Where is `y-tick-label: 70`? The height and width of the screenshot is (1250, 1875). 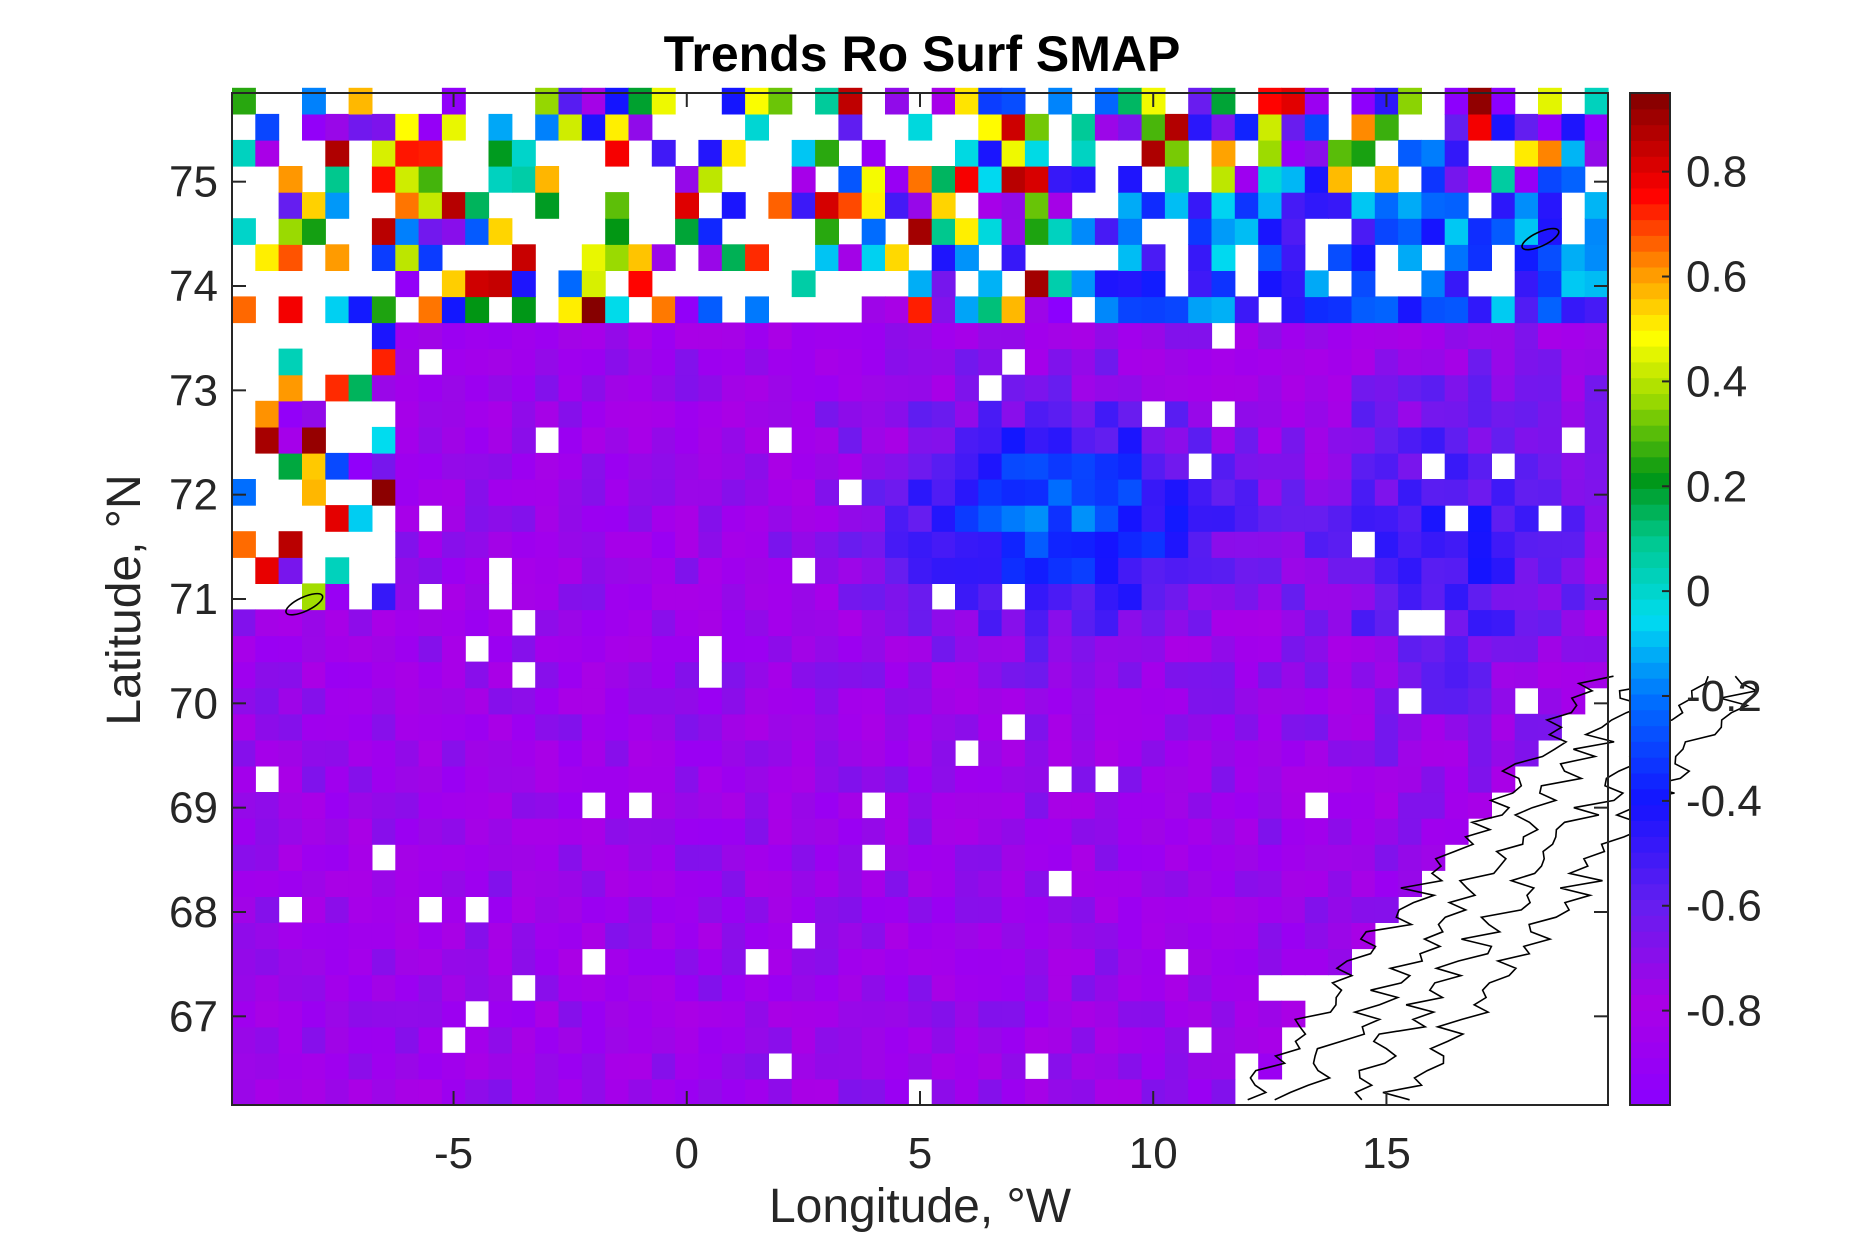
y-tick-label: 70 is located at coordinates (193, 703).